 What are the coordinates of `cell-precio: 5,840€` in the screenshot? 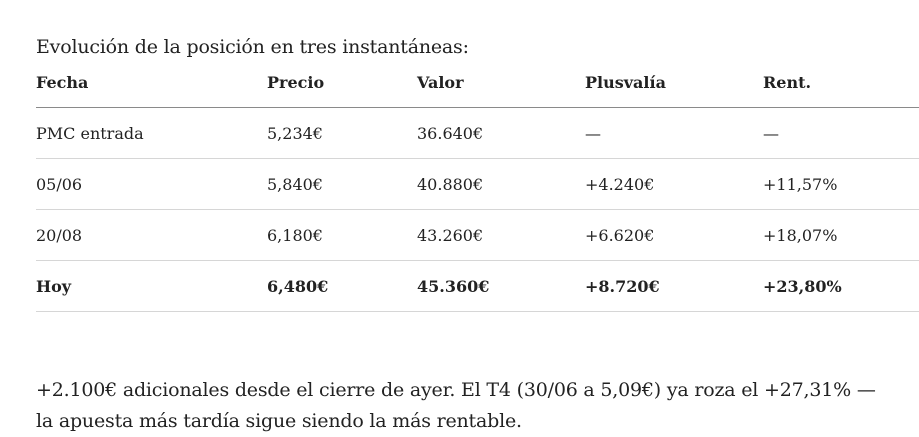 It's located at (342, 184).